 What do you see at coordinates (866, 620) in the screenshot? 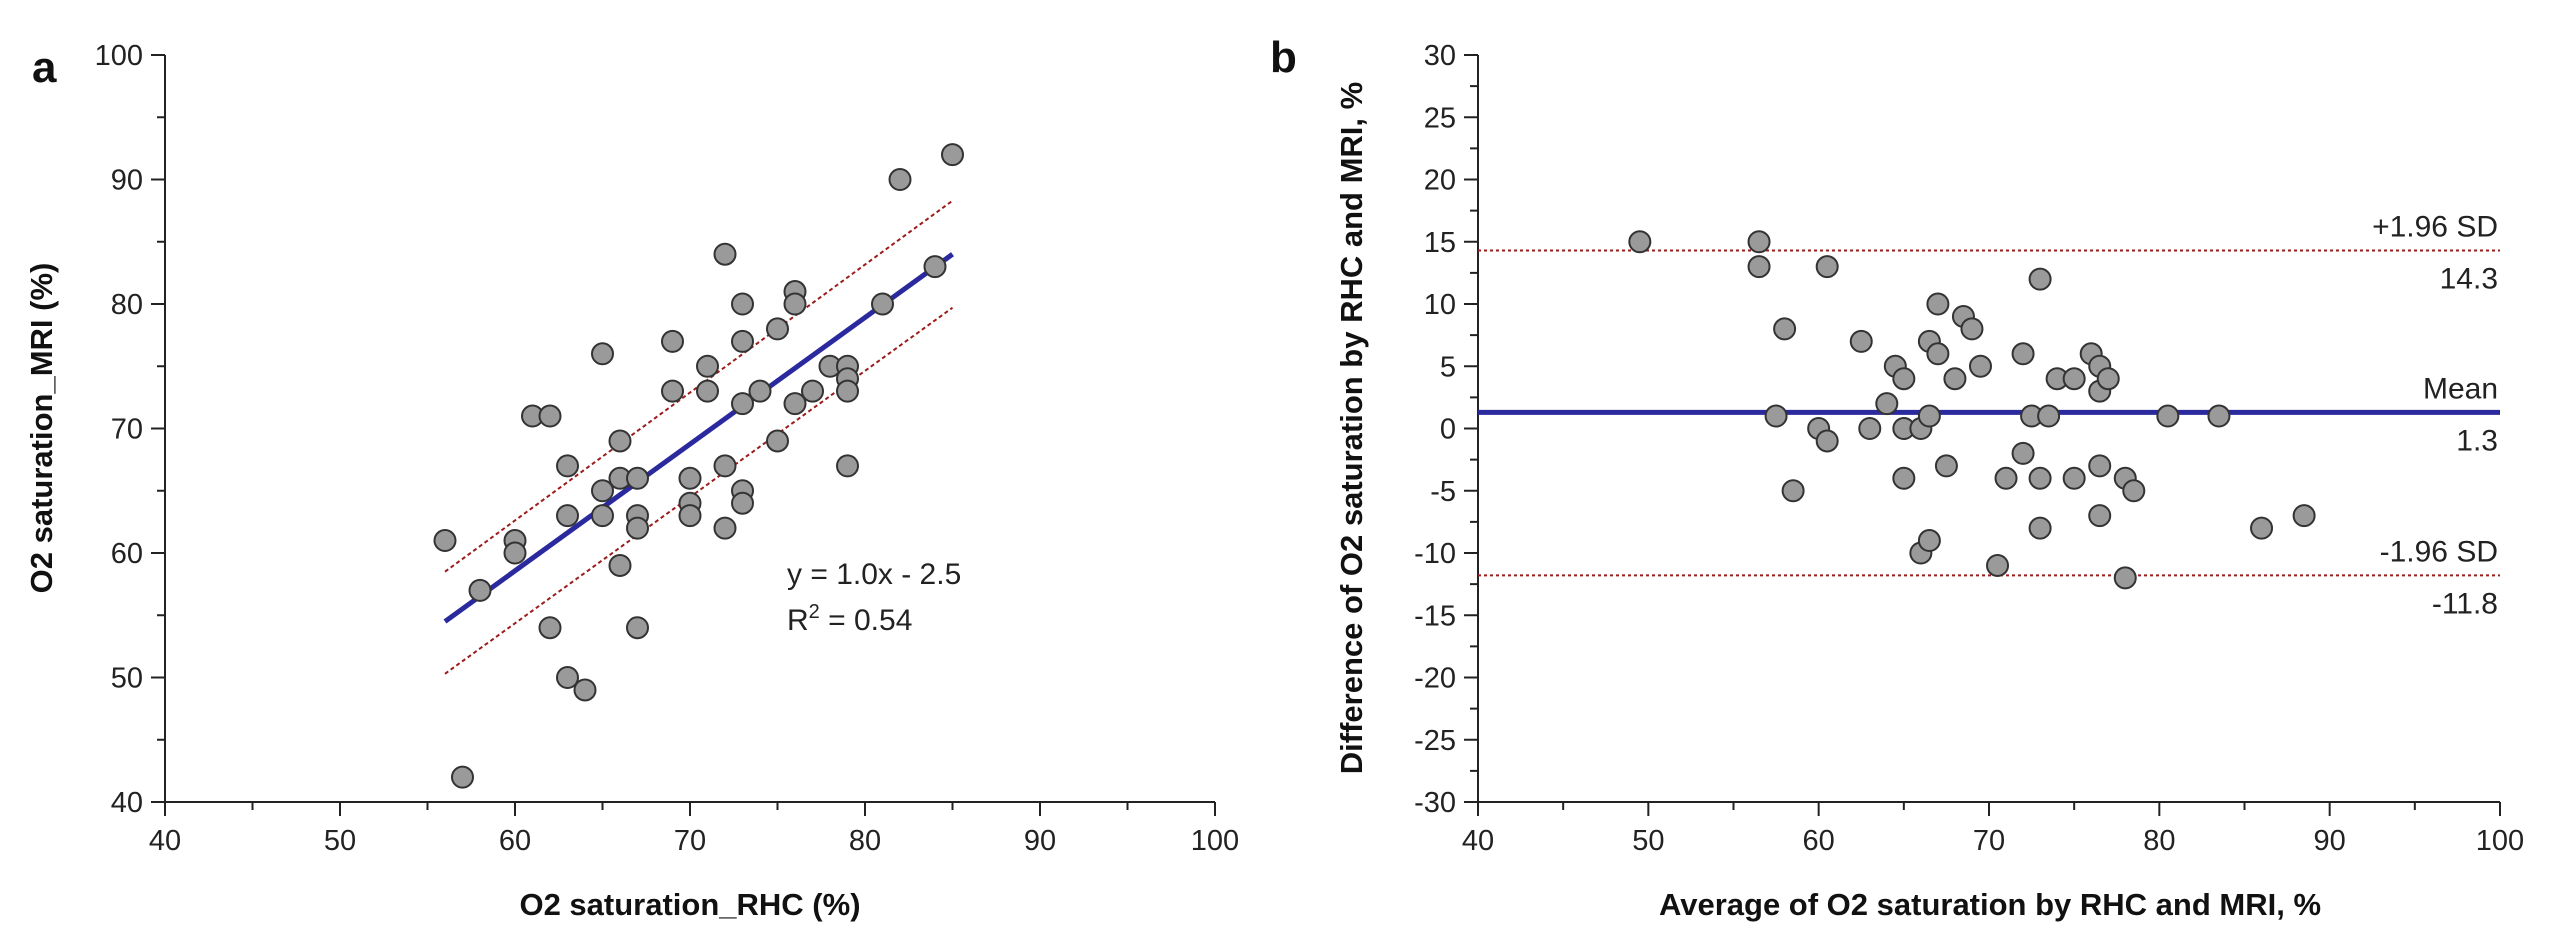
I see `r-squared-value: = 0.54` at bounding box center [866, 620].